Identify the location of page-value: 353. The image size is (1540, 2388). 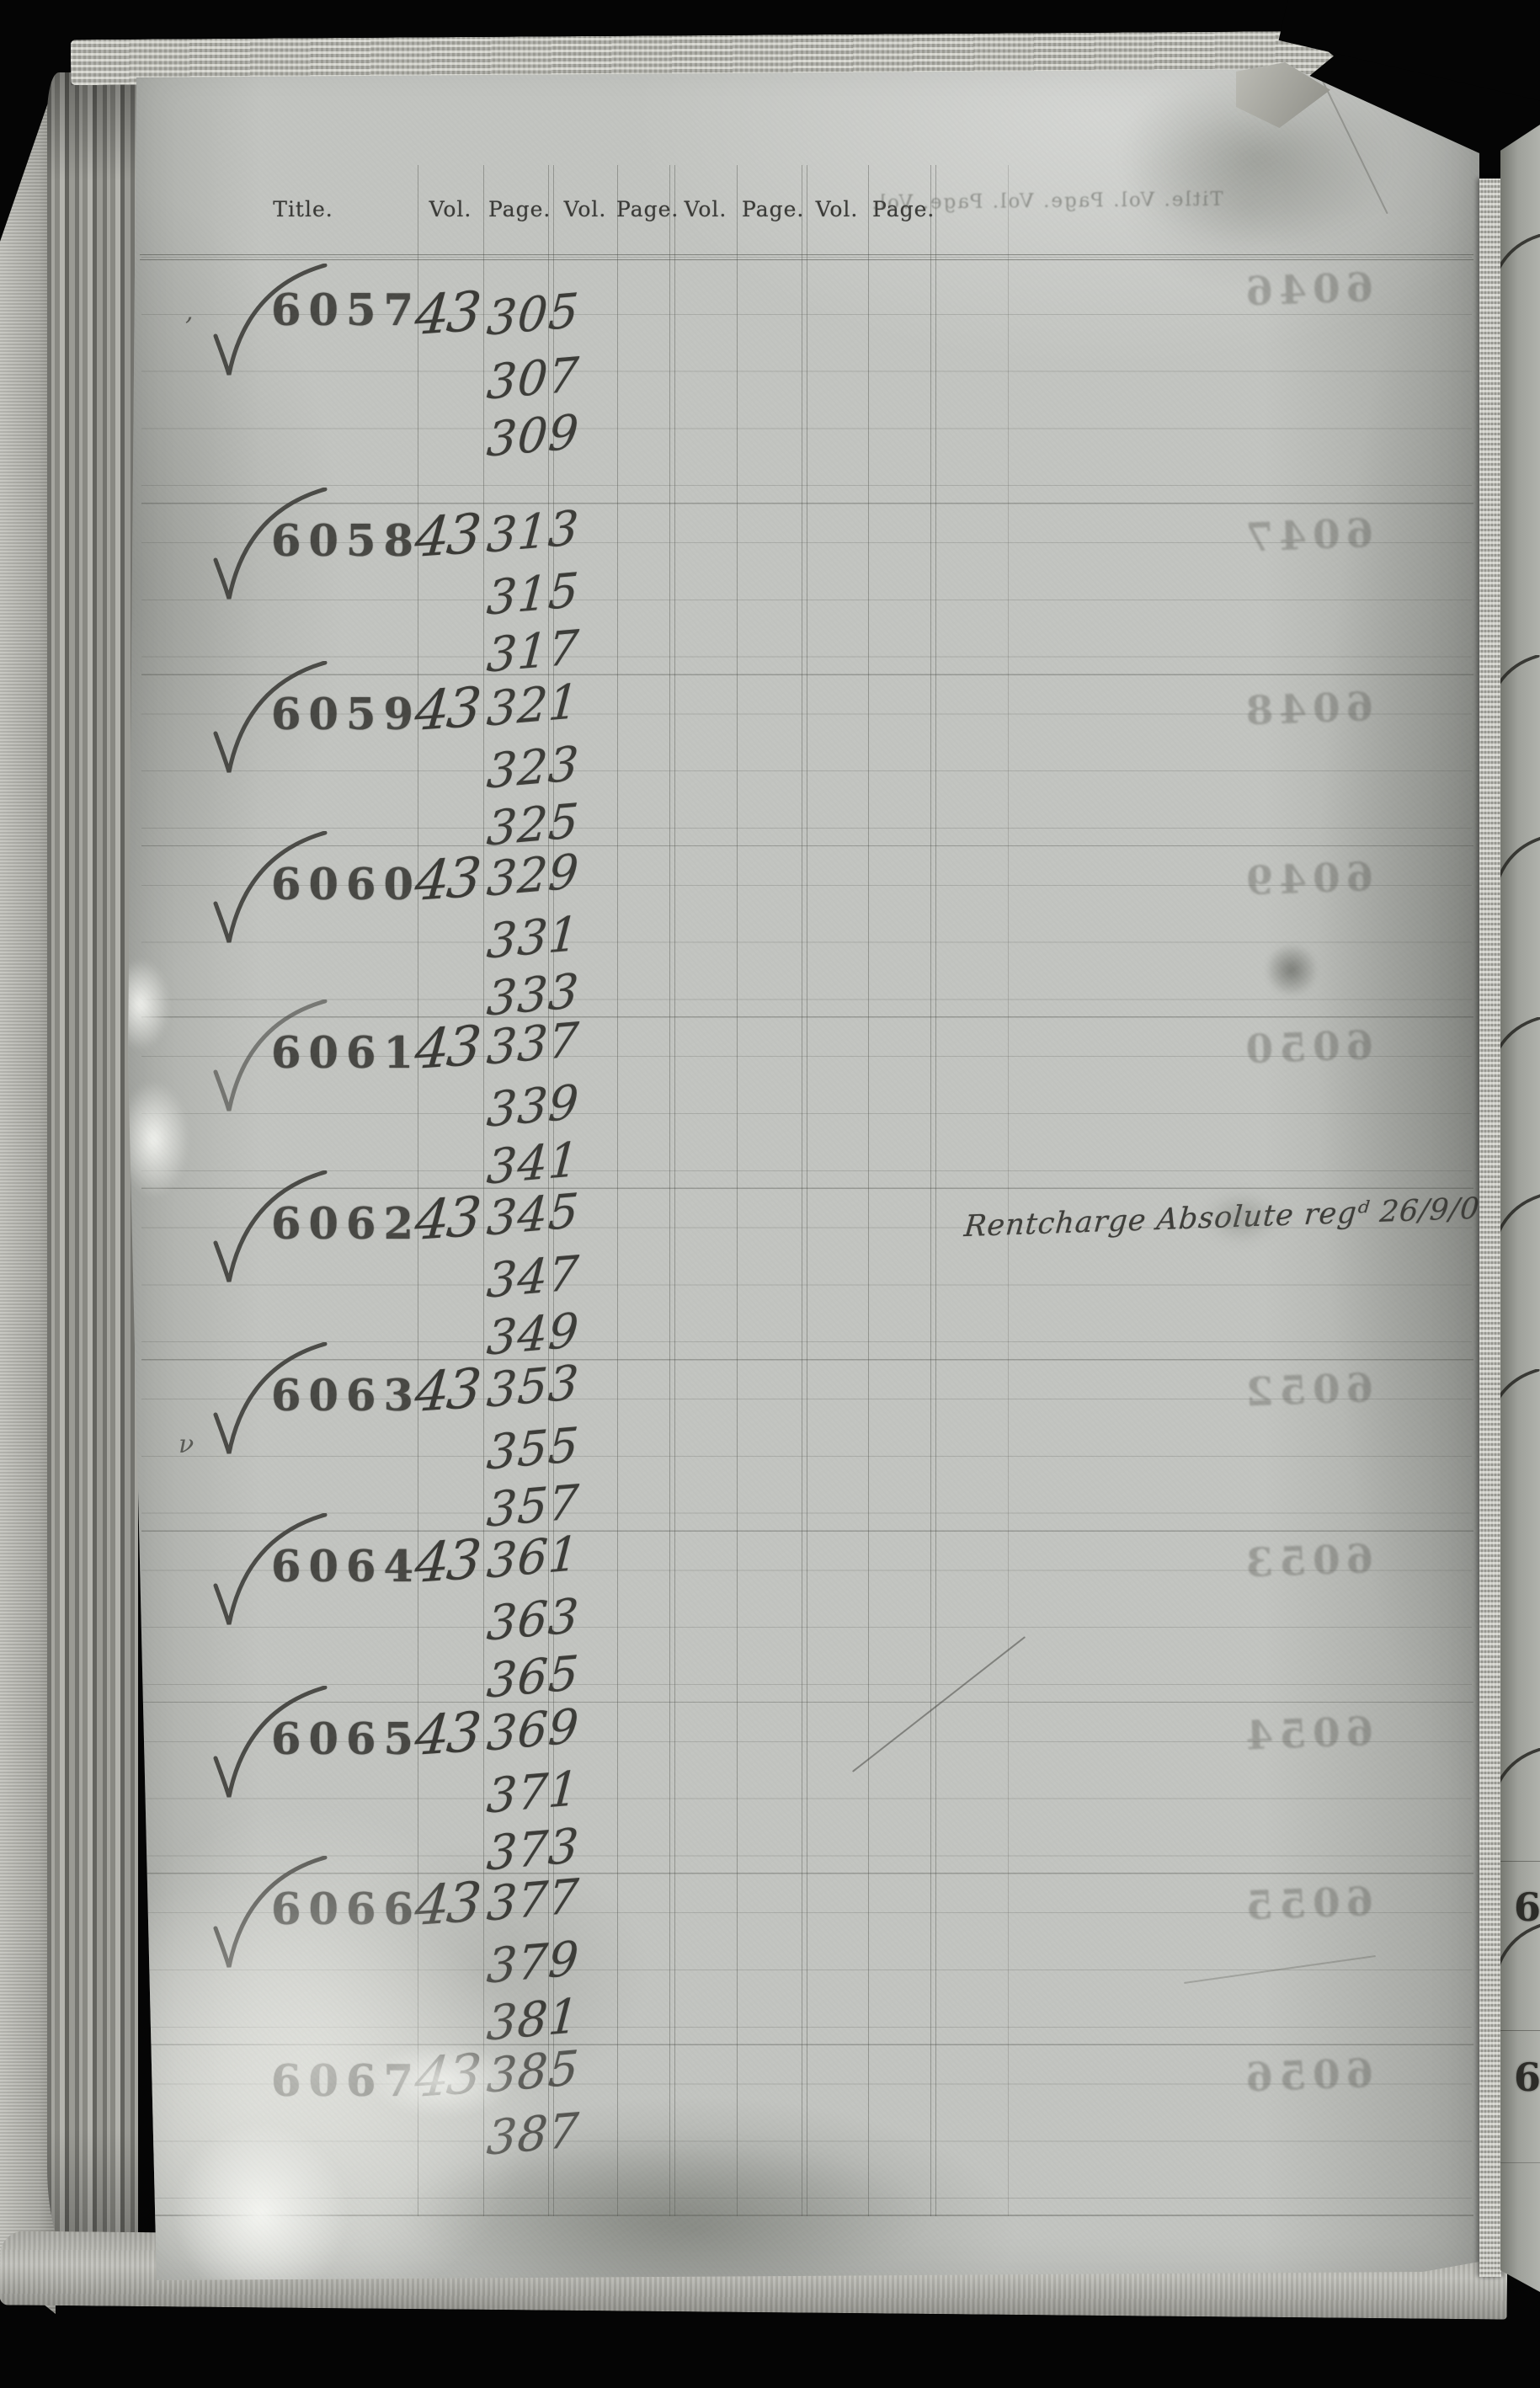
(533, 1387).